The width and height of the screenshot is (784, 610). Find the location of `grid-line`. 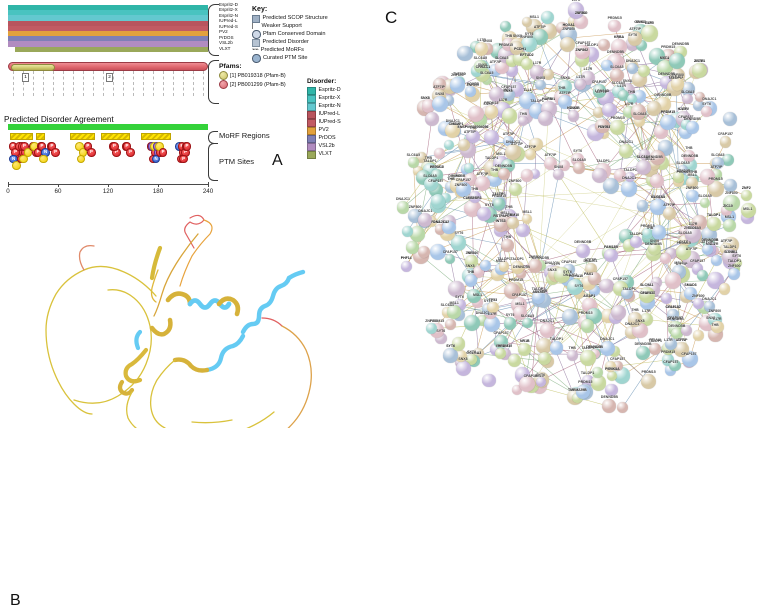

grid-line is located at coordinates (93, 83).